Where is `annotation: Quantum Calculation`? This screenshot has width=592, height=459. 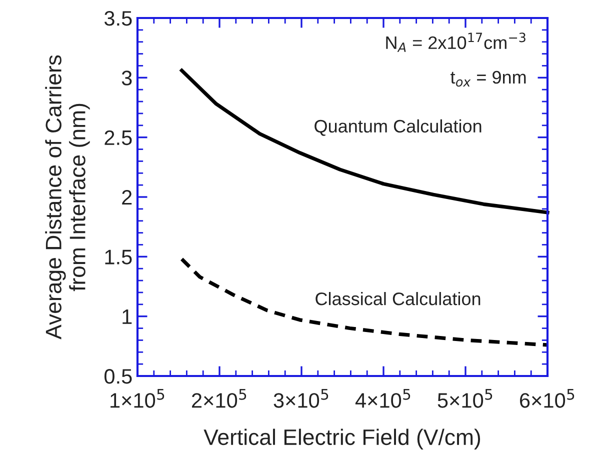
annotation: Quantum Calculation is located at coordinates (398, 127).